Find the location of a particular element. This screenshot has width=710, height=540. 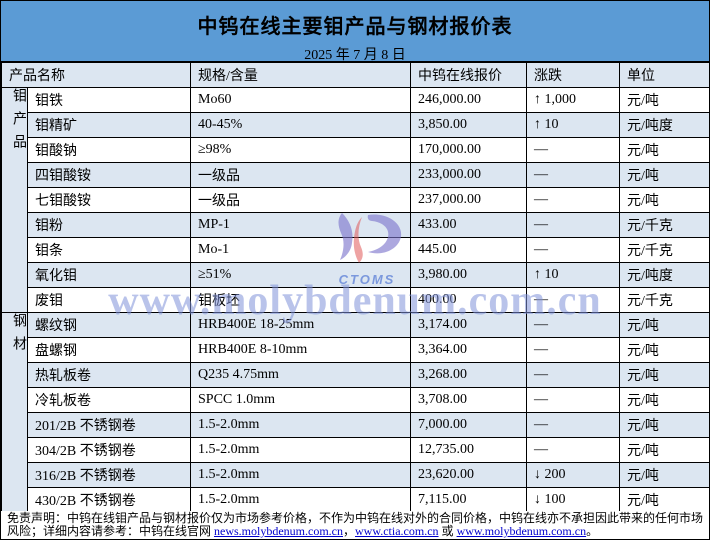

price-cell: 400.00 is located at coordinates (468, 300).